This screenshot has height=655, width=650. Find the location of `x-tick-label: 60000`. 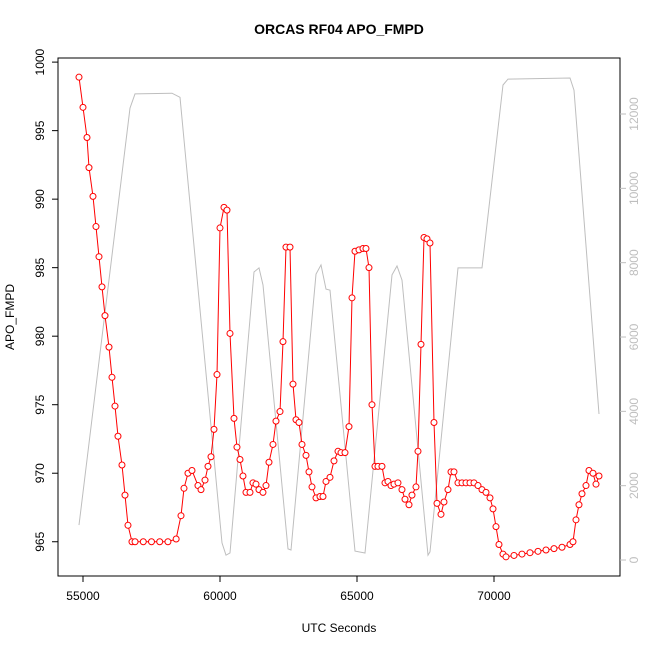

x-tick-label: 60000 is located at coordinates (220, 596).